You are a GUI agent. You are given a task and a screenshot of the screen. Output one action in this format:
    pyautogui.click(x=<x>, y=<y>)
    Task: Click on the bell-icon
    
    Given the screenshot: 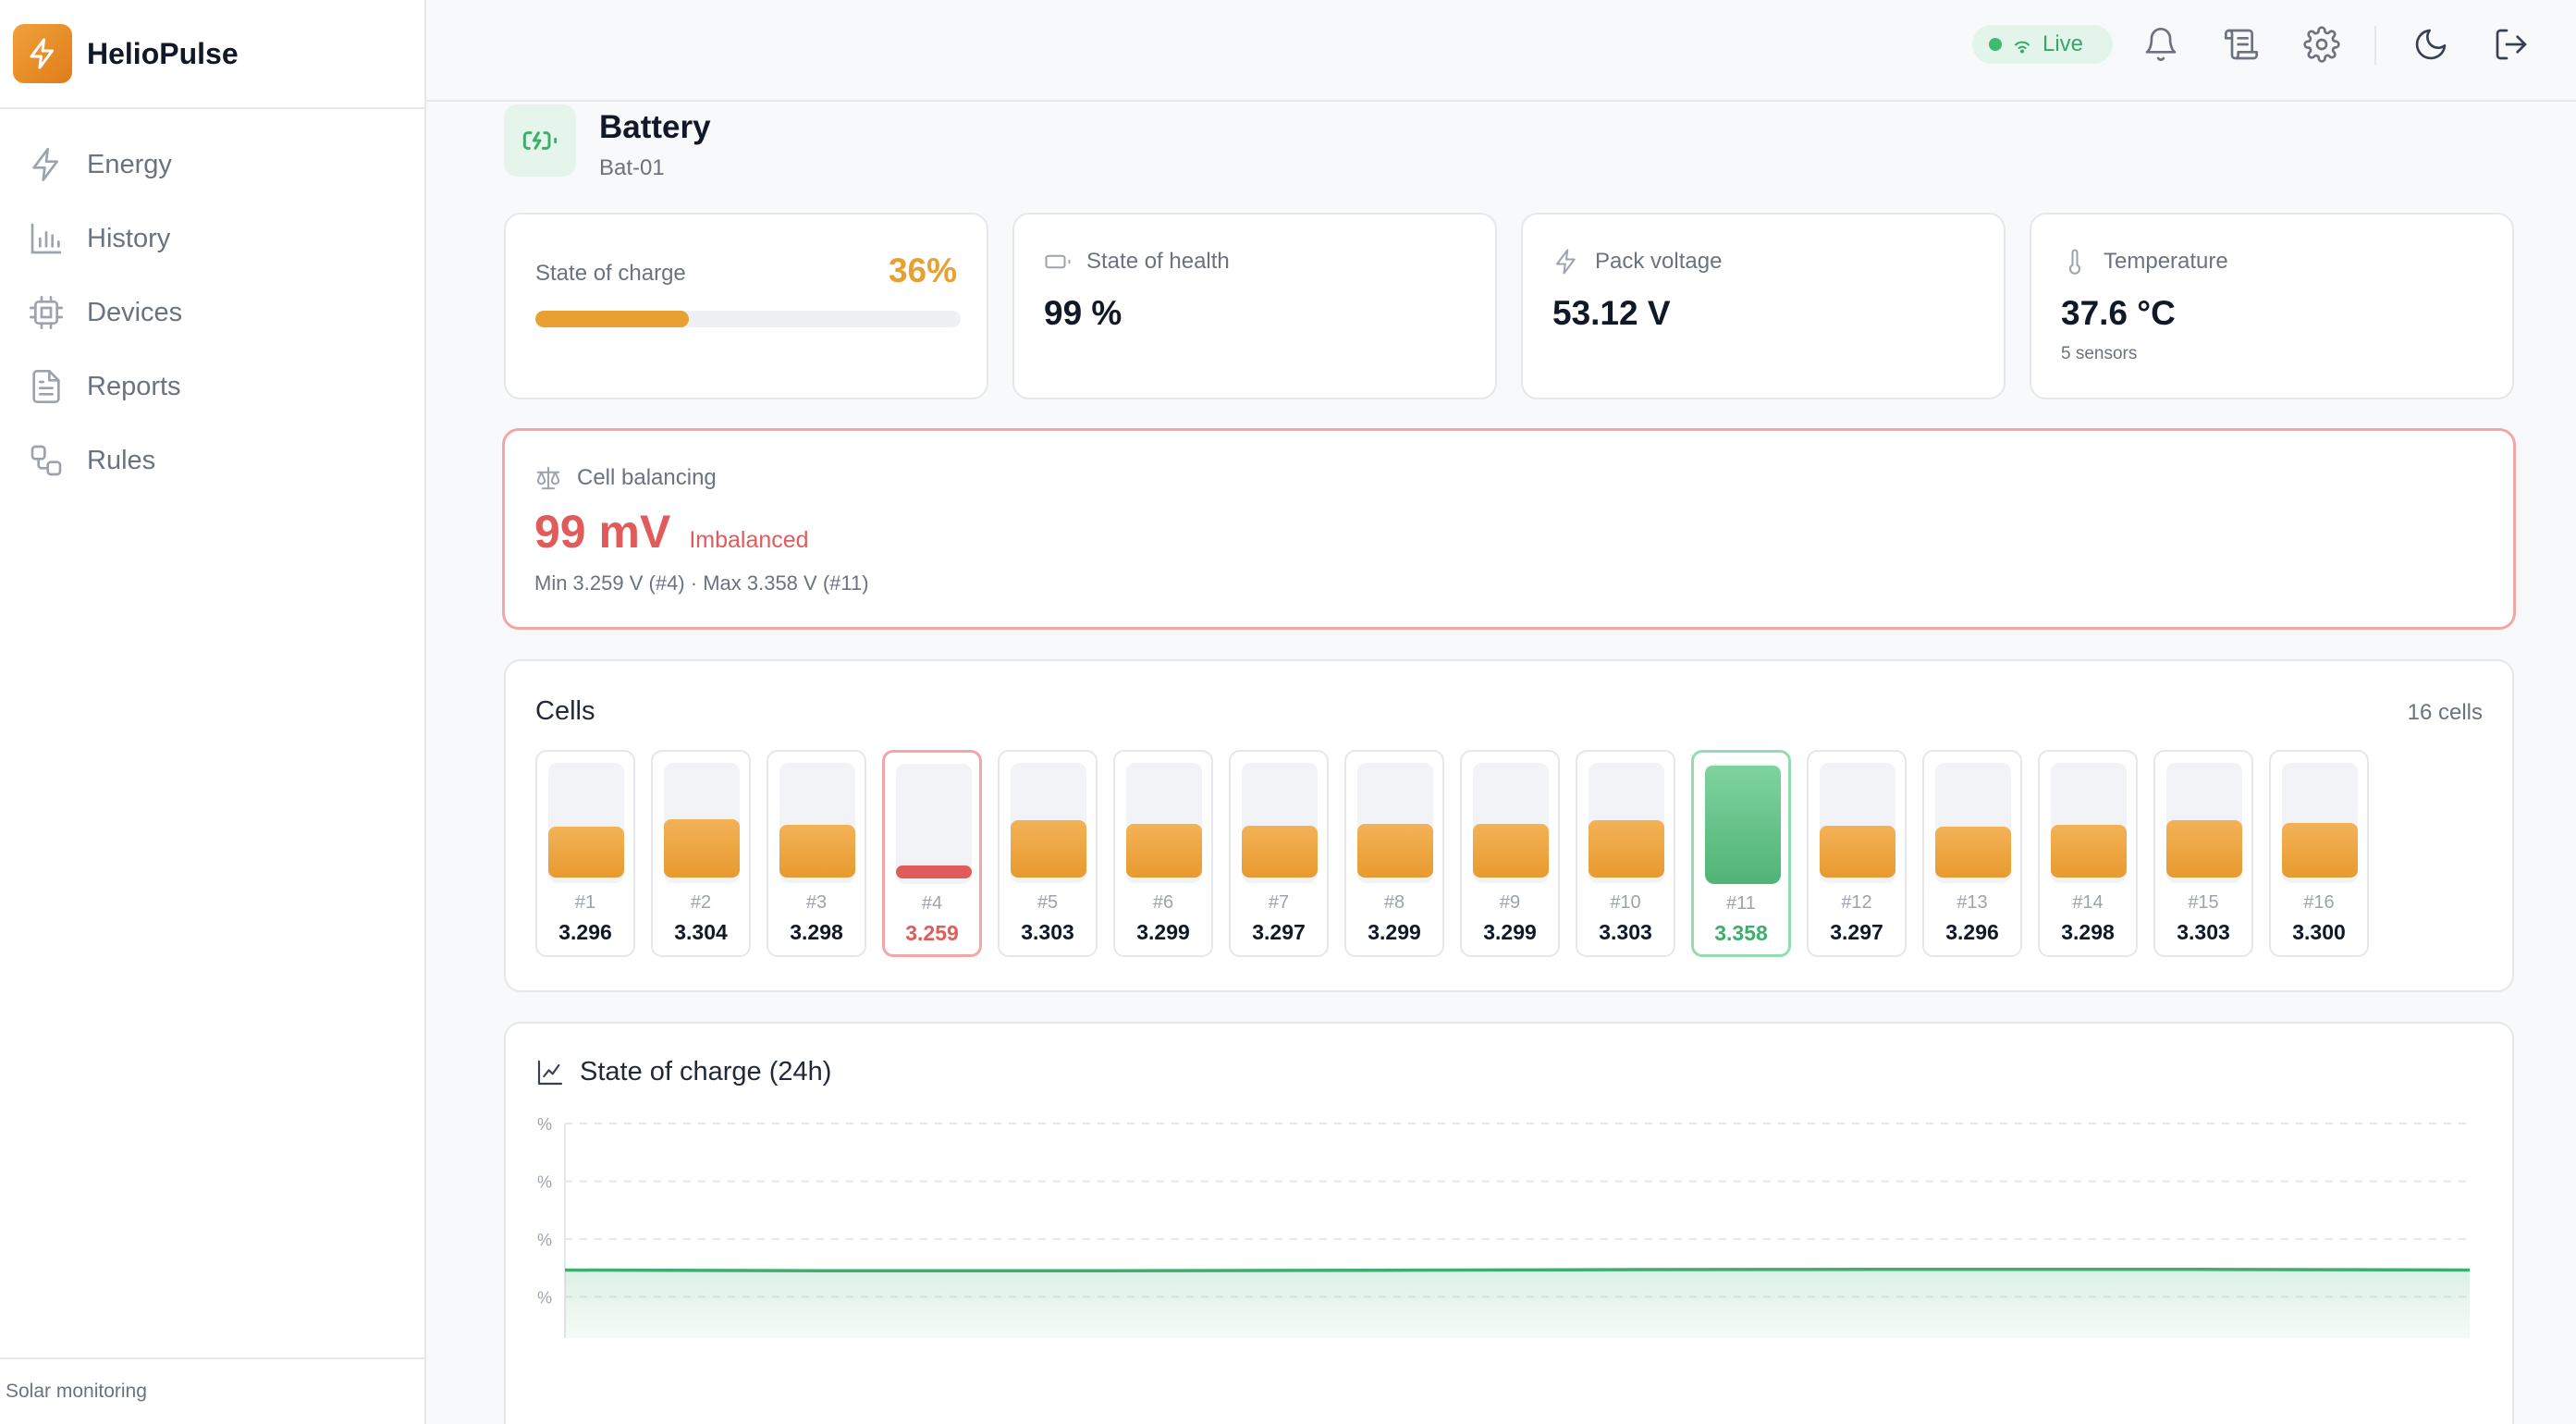 What is the action you would take?
    pyautogui.click(x=2160, y=44)
    